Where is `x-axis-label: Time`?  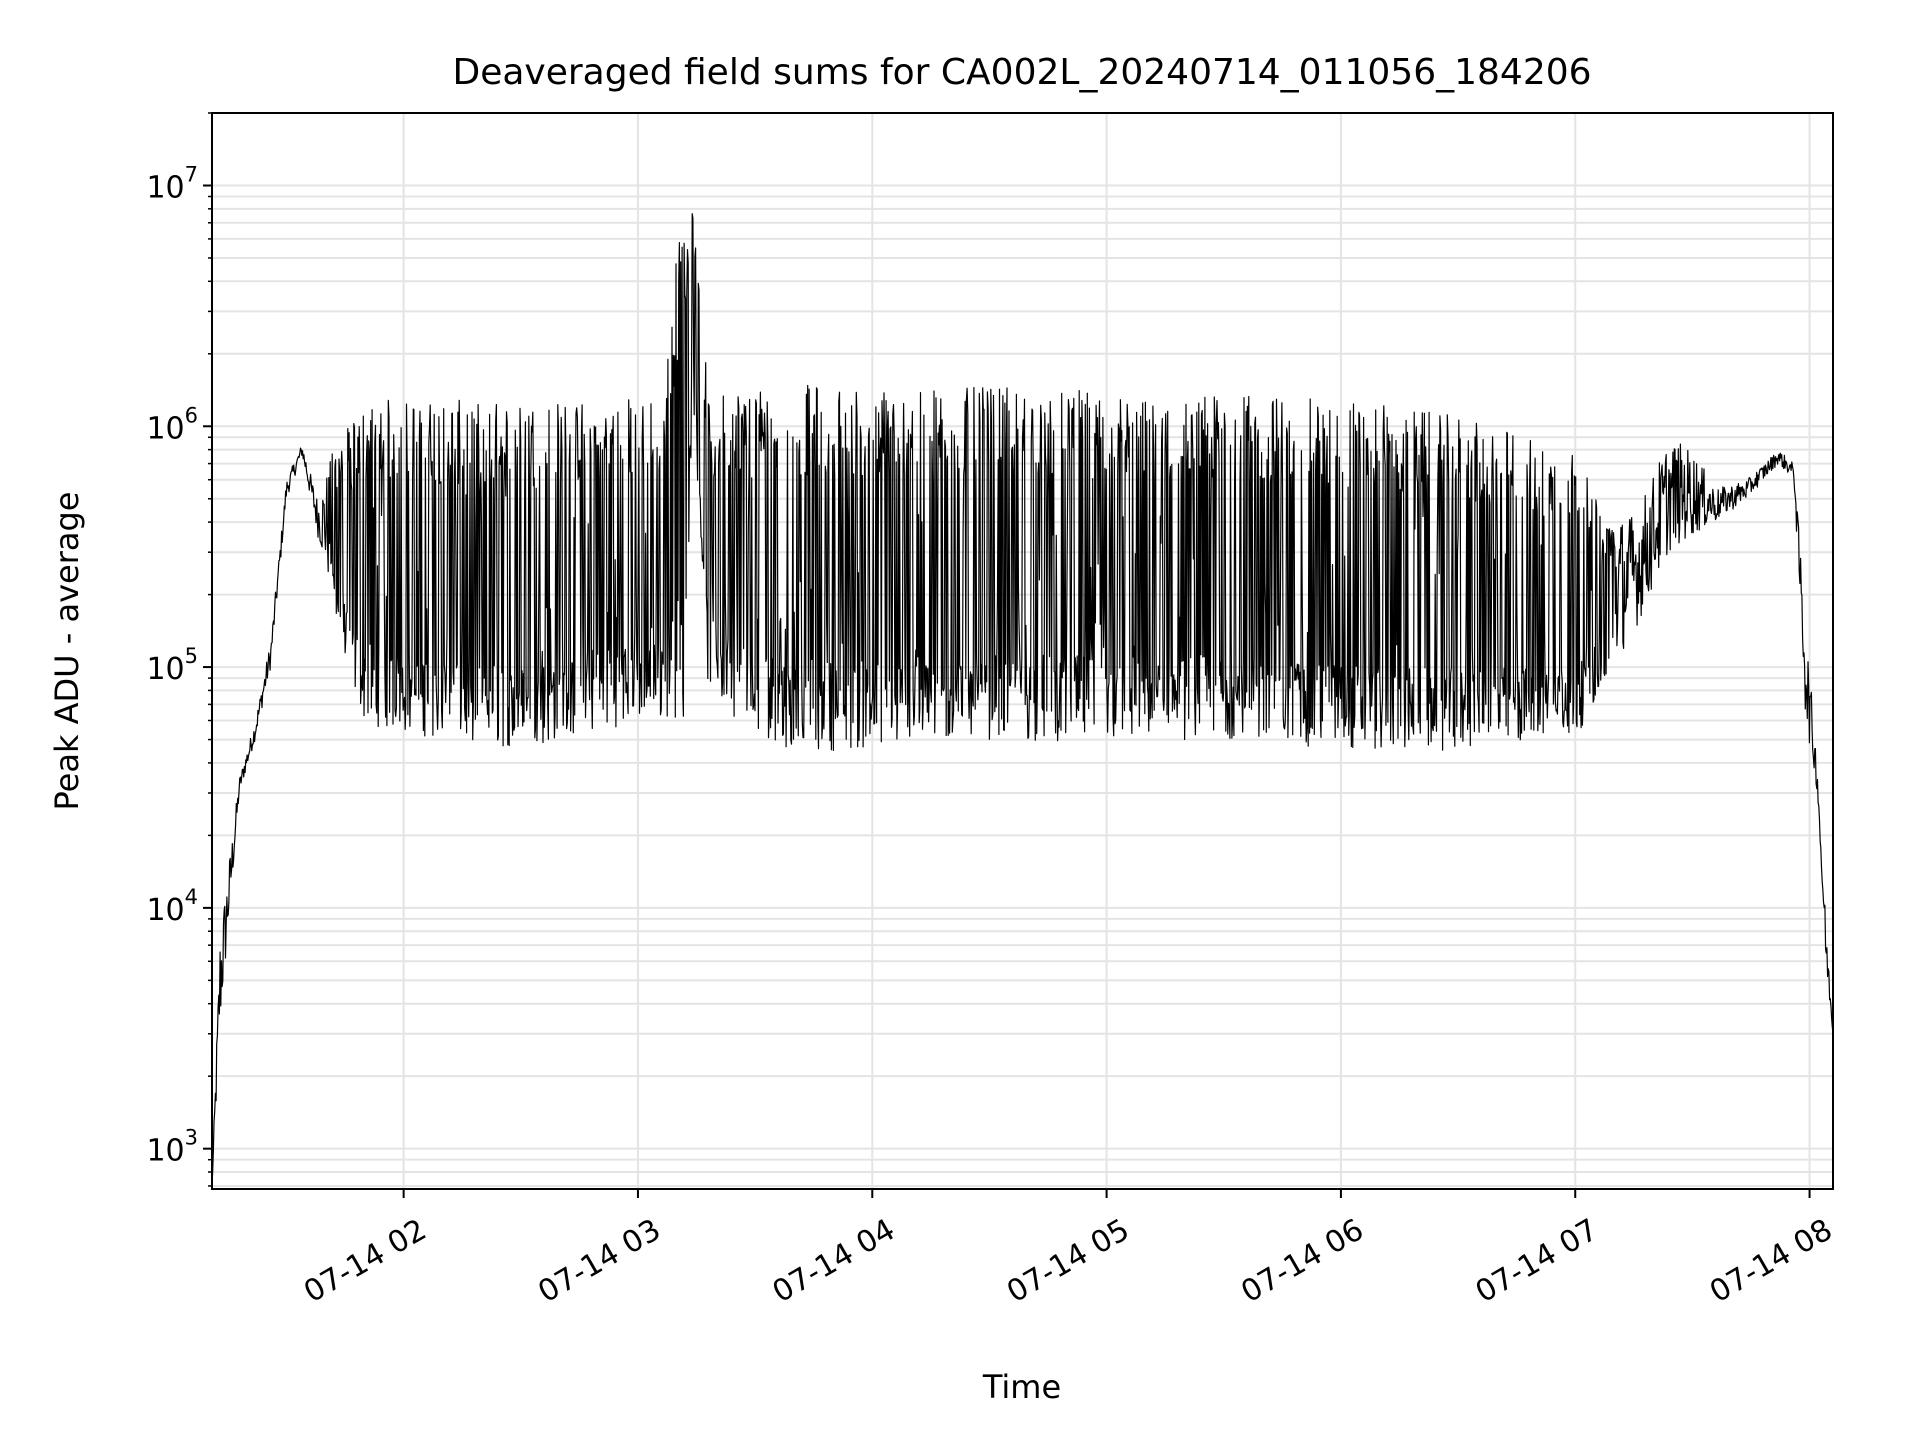
x-axis-label: Time is located at coordinates (1021, 1387).